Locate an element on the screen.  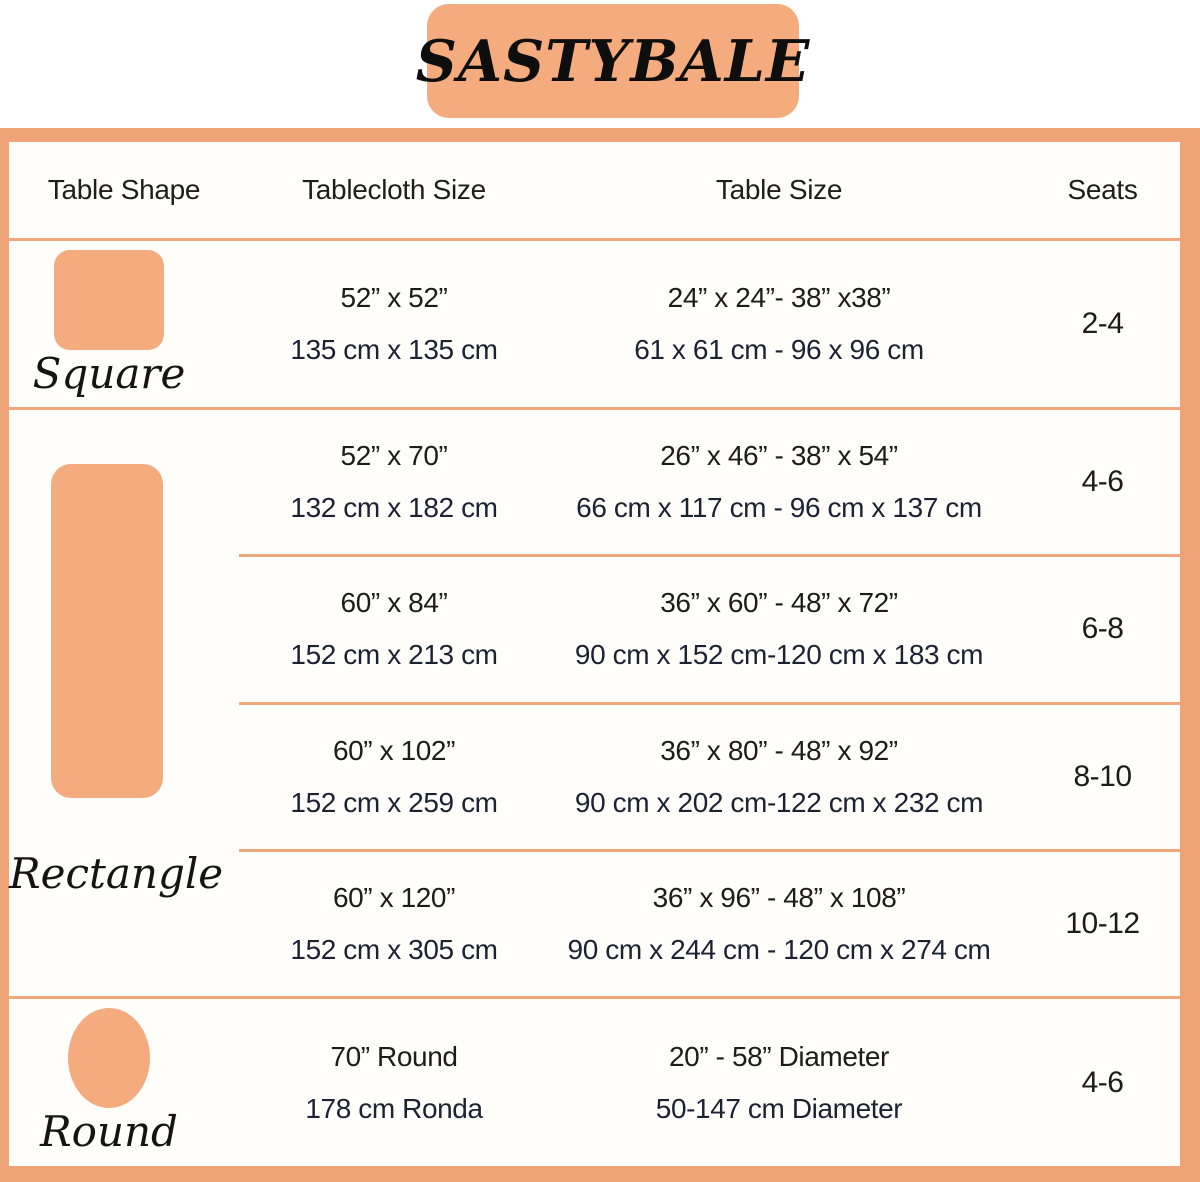
tablecloth-size-inches: 52” x 52” is located at coordinates (394, 297).